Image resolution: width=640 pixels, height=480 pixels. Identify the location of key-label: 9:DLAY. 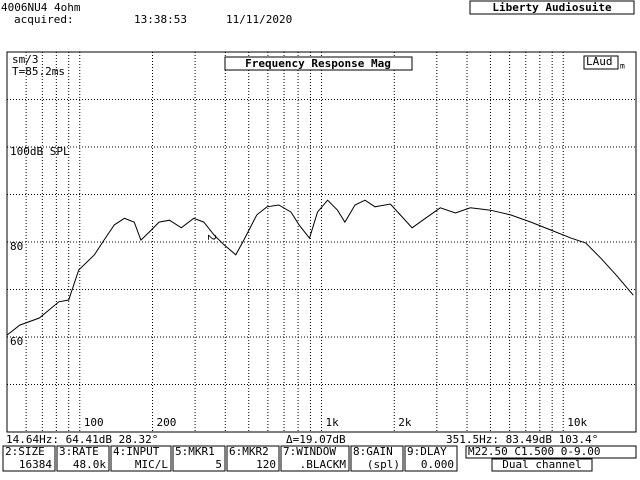
(427, 451).